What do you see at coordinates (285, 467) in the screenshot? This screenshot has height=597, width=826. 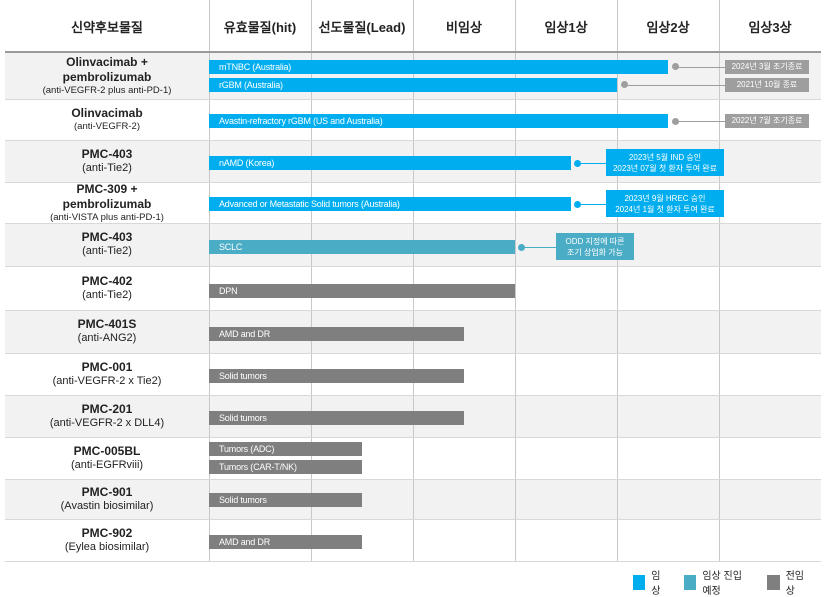 I see `pipeline-bar: Tumors (CAR-T/NK)` at bounding box center [285, 467].